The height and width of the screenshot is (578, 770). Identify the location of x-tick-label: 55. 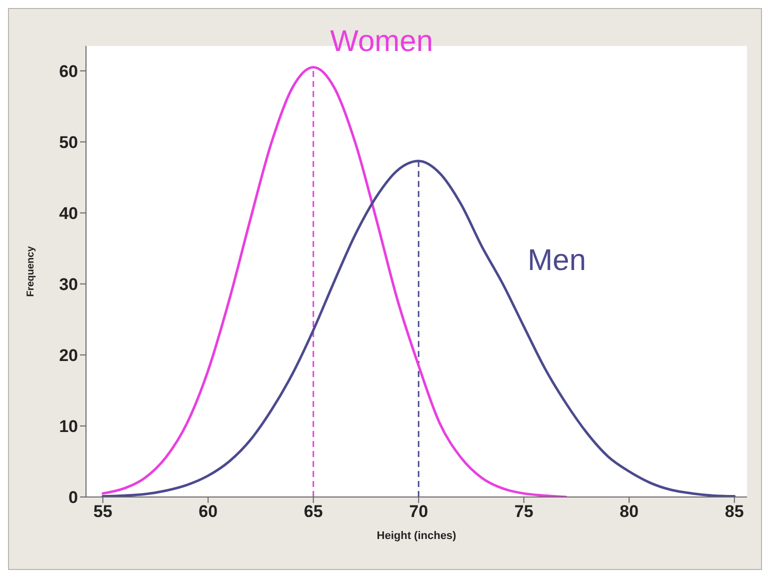
(102, 512).